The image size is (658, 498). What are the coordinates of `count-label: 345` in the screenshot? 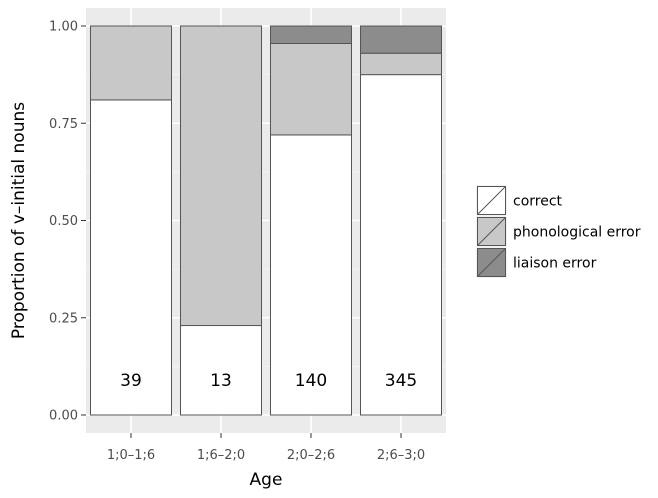 It's located at (401, 381).